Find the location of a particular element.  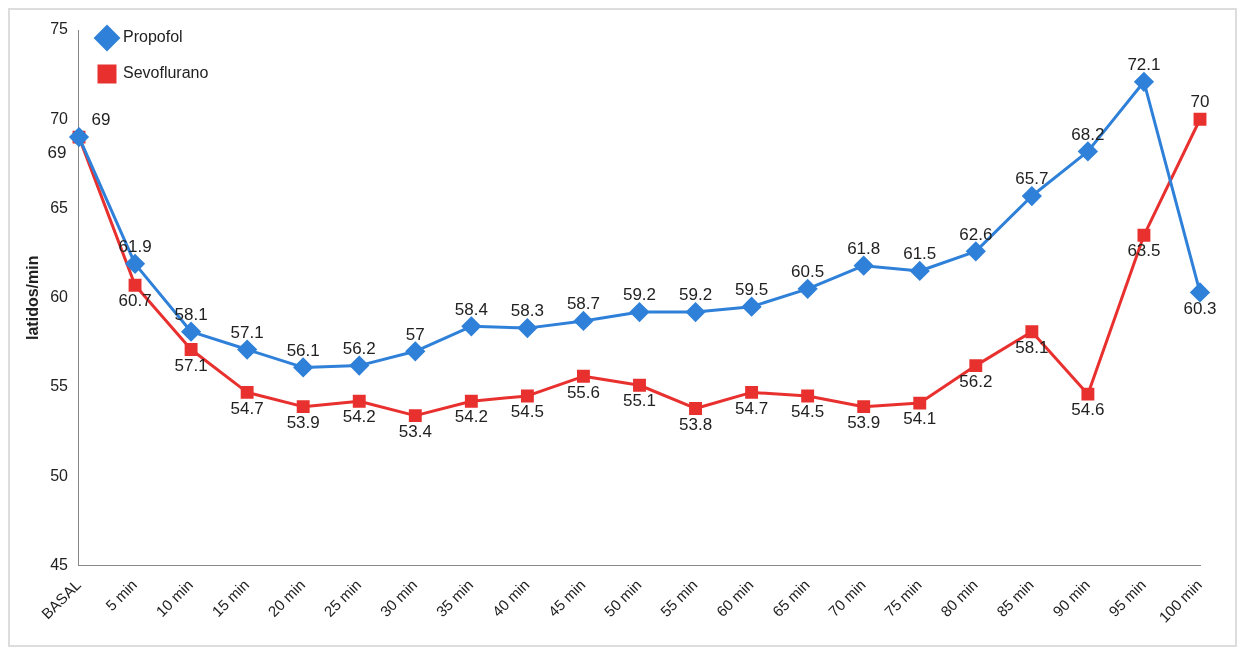

y-tick-label: 70 is located at coordinates (59, 118).